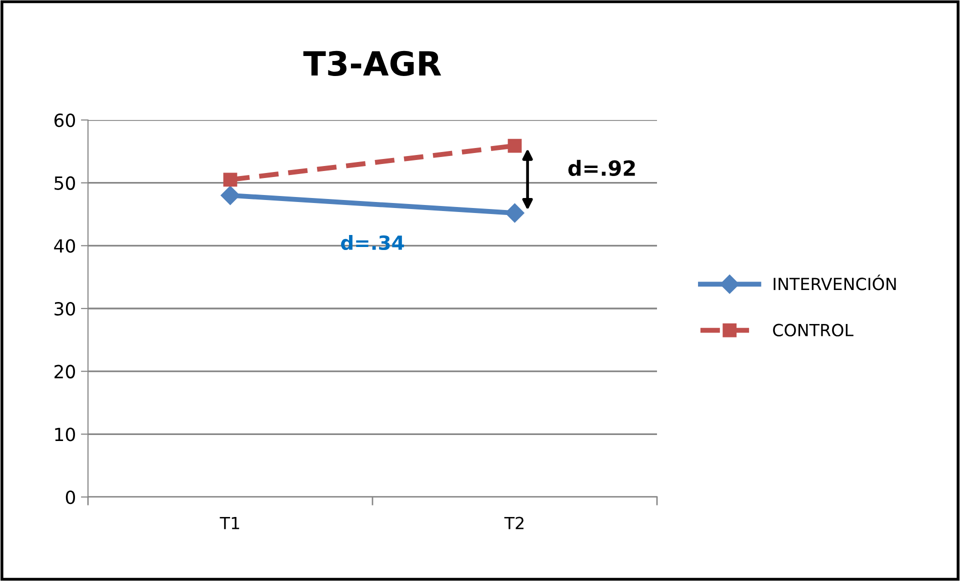  Describe the element at coordinates (64, 120) in the screenshot. I see `y-tick-label: 60` at that location.